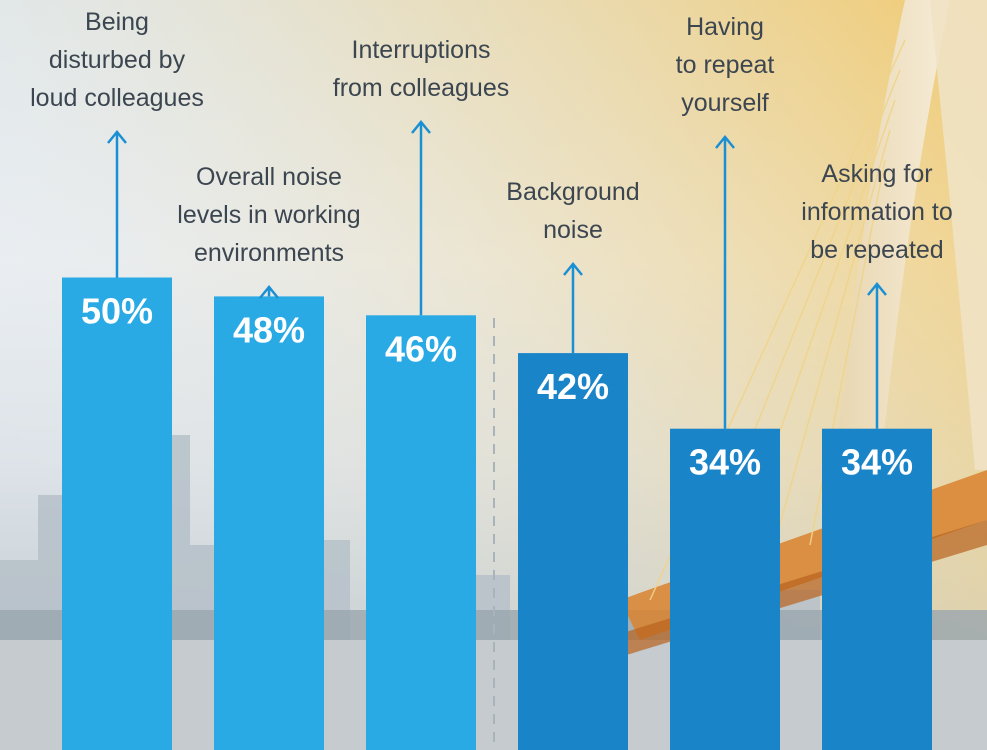 The image size is (987, 750). Describe the element at coordinates (269, 329) in the screenshot. I see `value-label-2: 48%` at that location.